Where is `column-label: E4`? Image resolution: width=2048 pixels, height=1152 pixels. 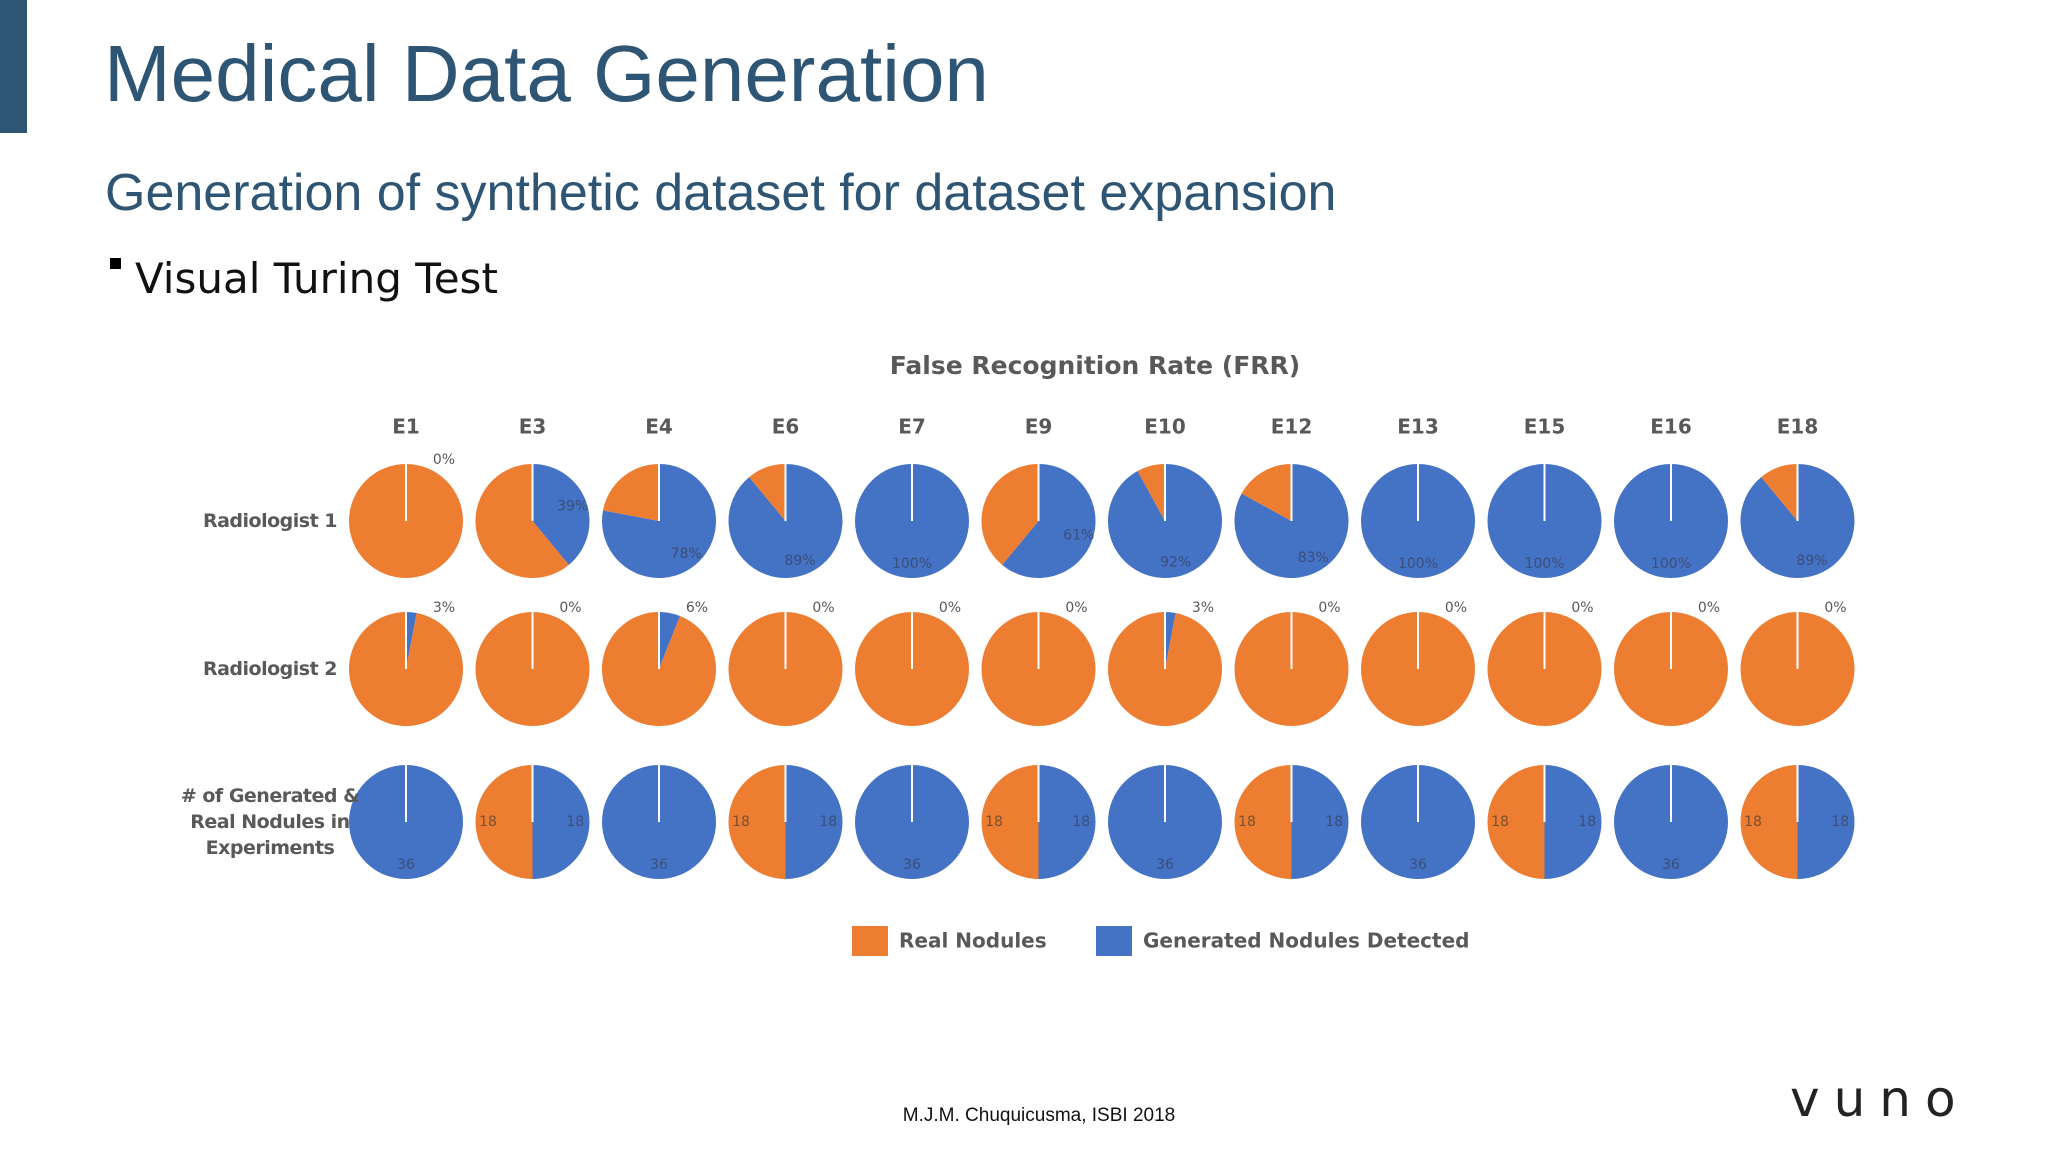 column-label: E4 is located at coordinates (659, 427).